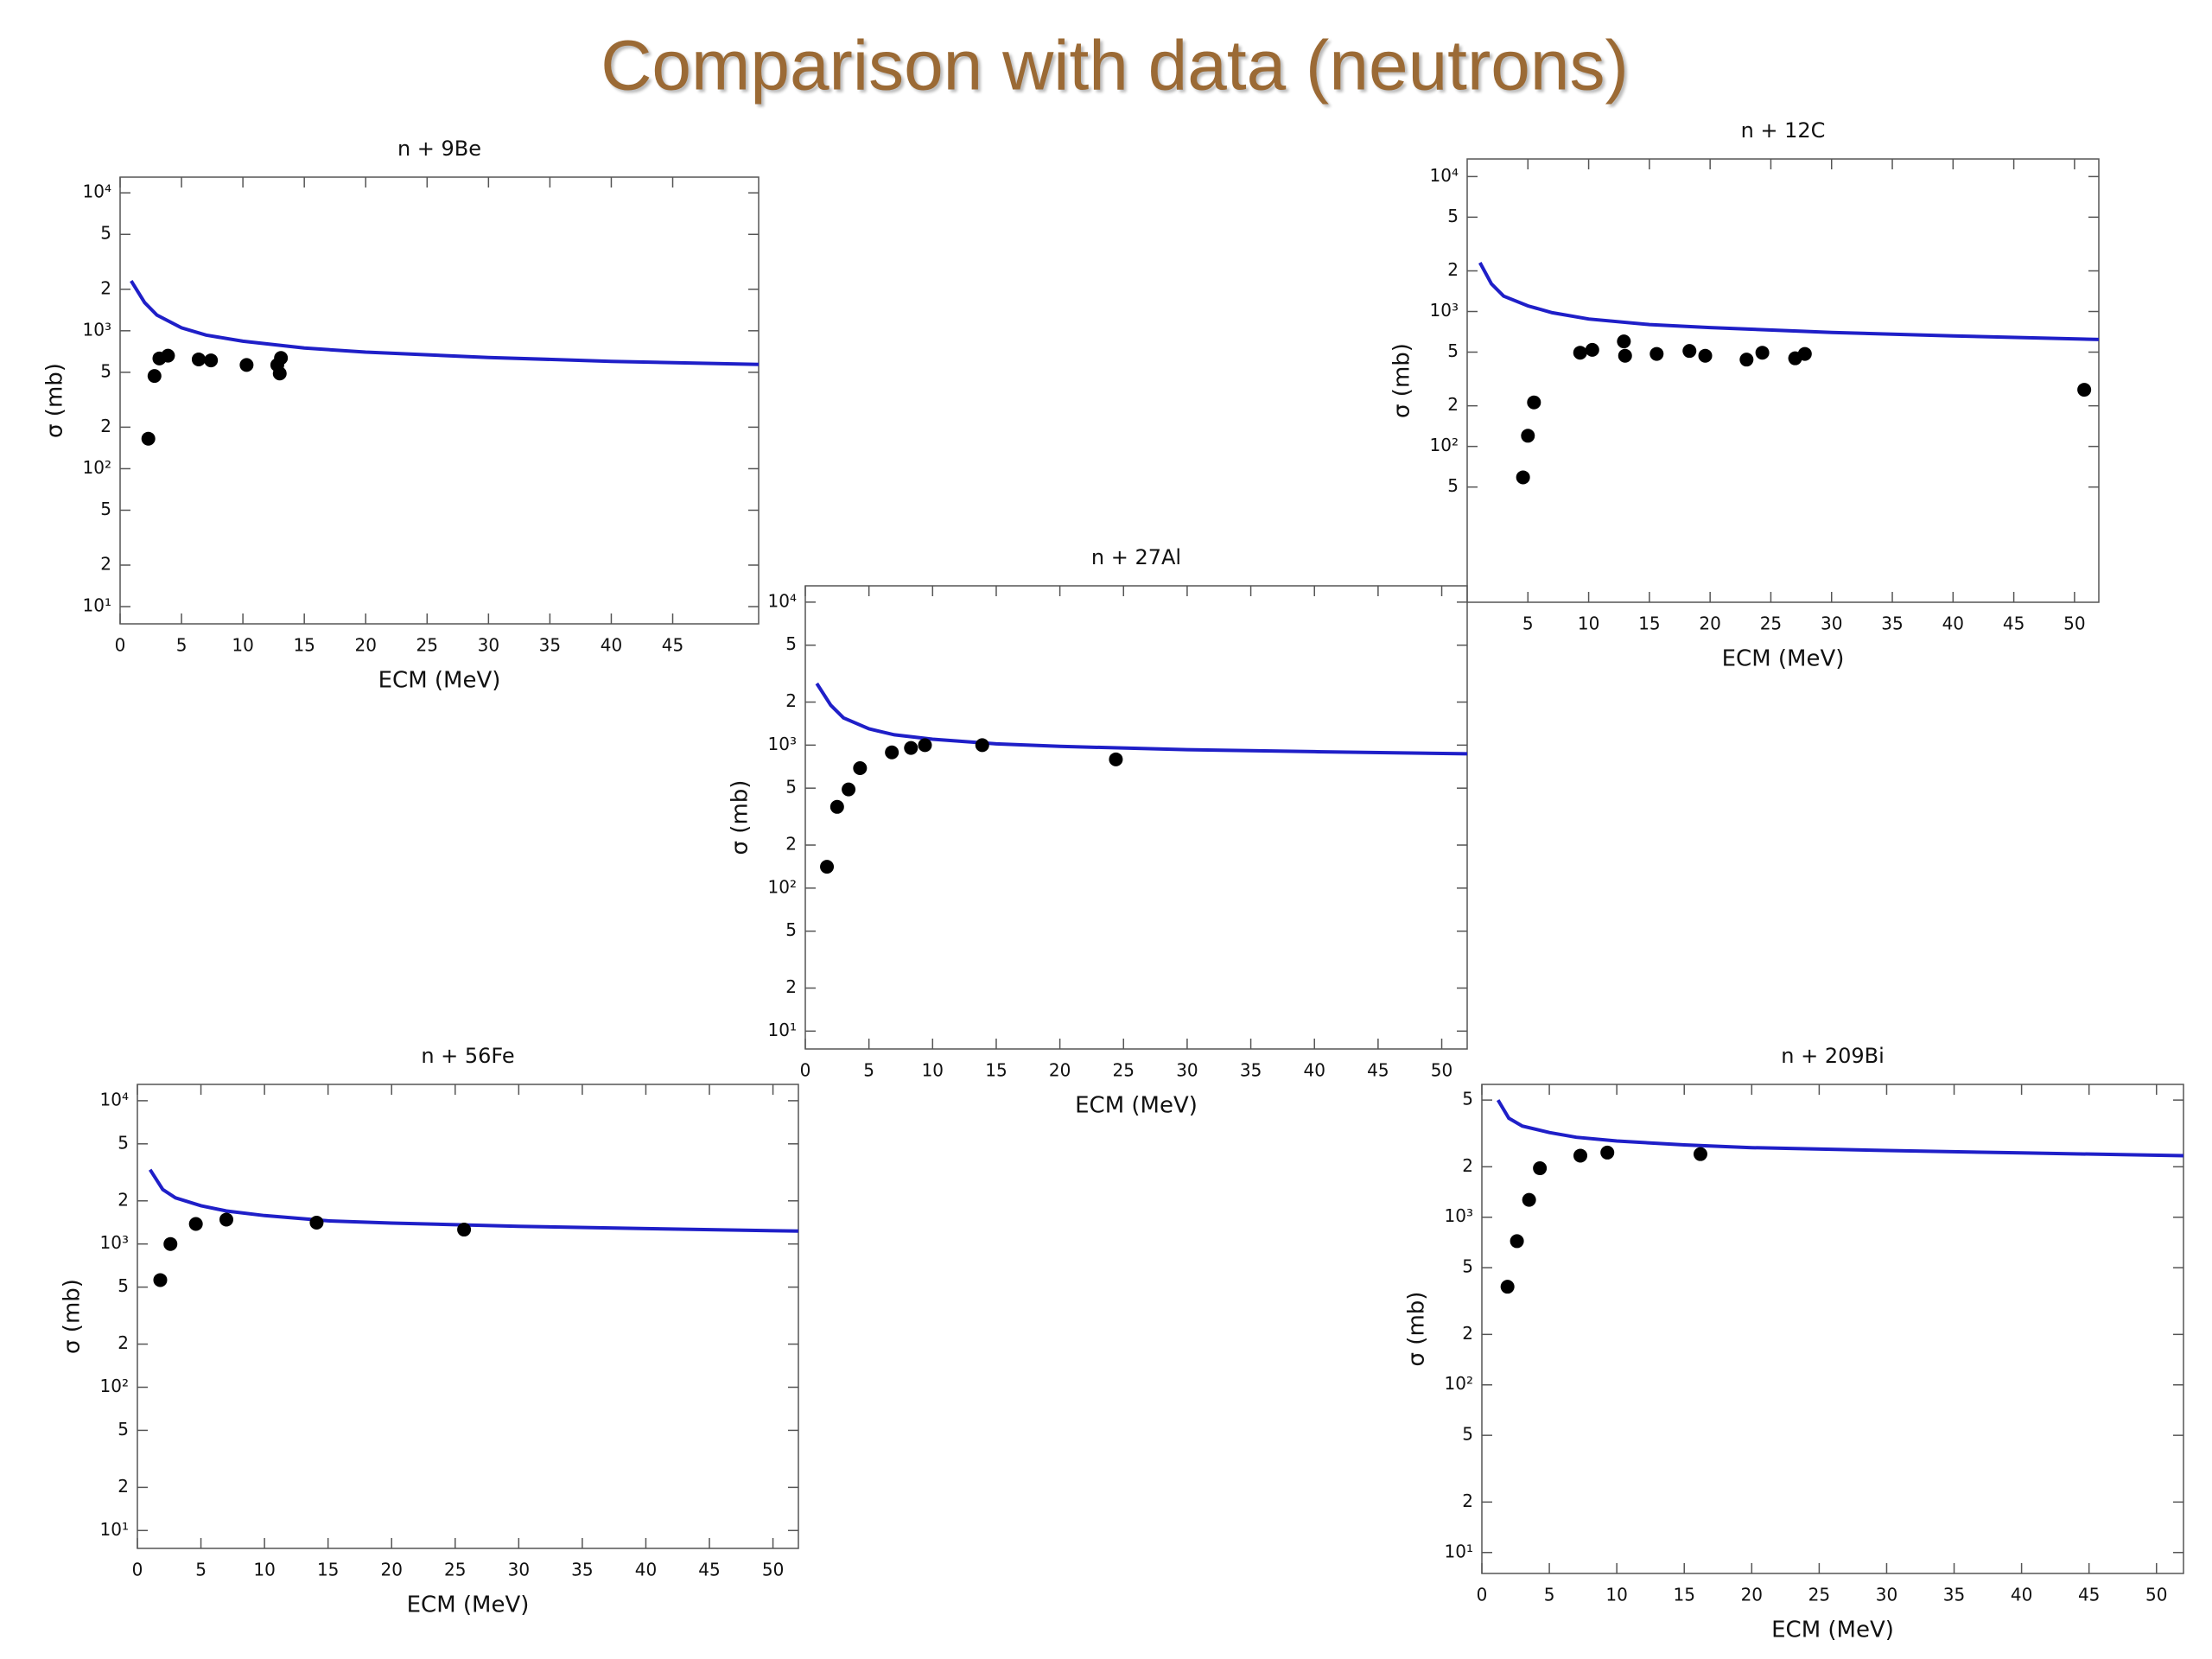  Describe the element at coordinates (1784, 130) in the screenshot. I see `chart-title: n + 12C` at that location.